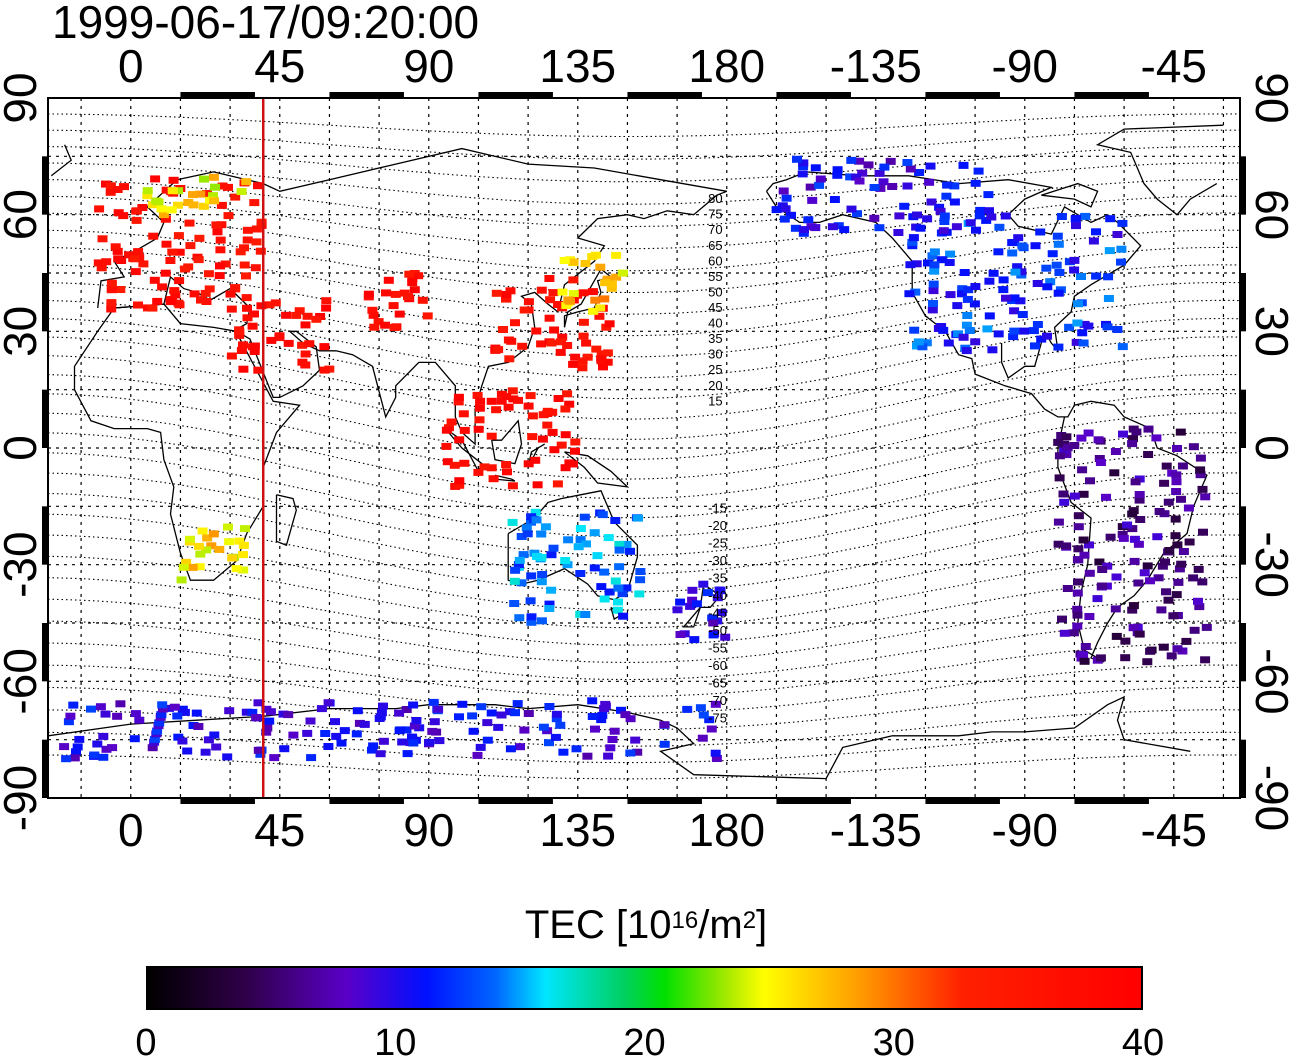 This screenshot has width=1292, height=1064. What do you see at coordinates (23, 681) in the screenshot?
I see `left-lat-label: -60` at bounding box center [23, 681].